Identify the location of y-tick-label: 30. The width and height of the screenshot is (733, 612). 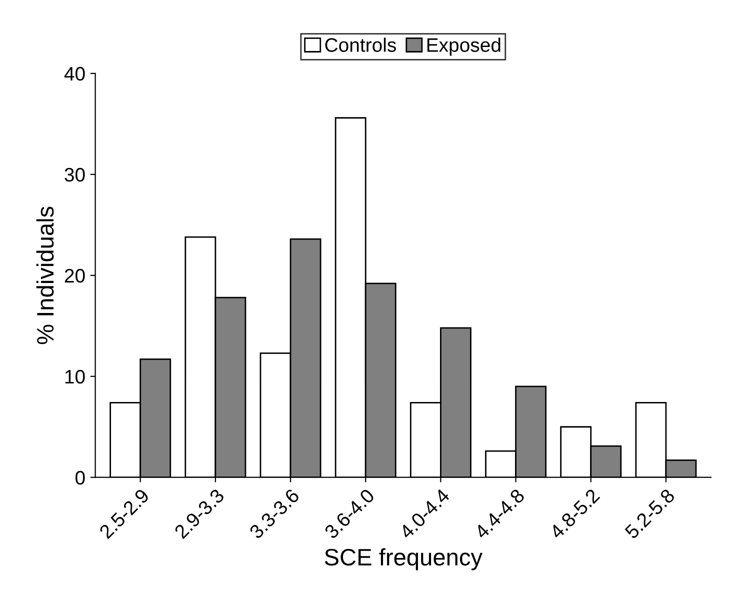
(74, 175).